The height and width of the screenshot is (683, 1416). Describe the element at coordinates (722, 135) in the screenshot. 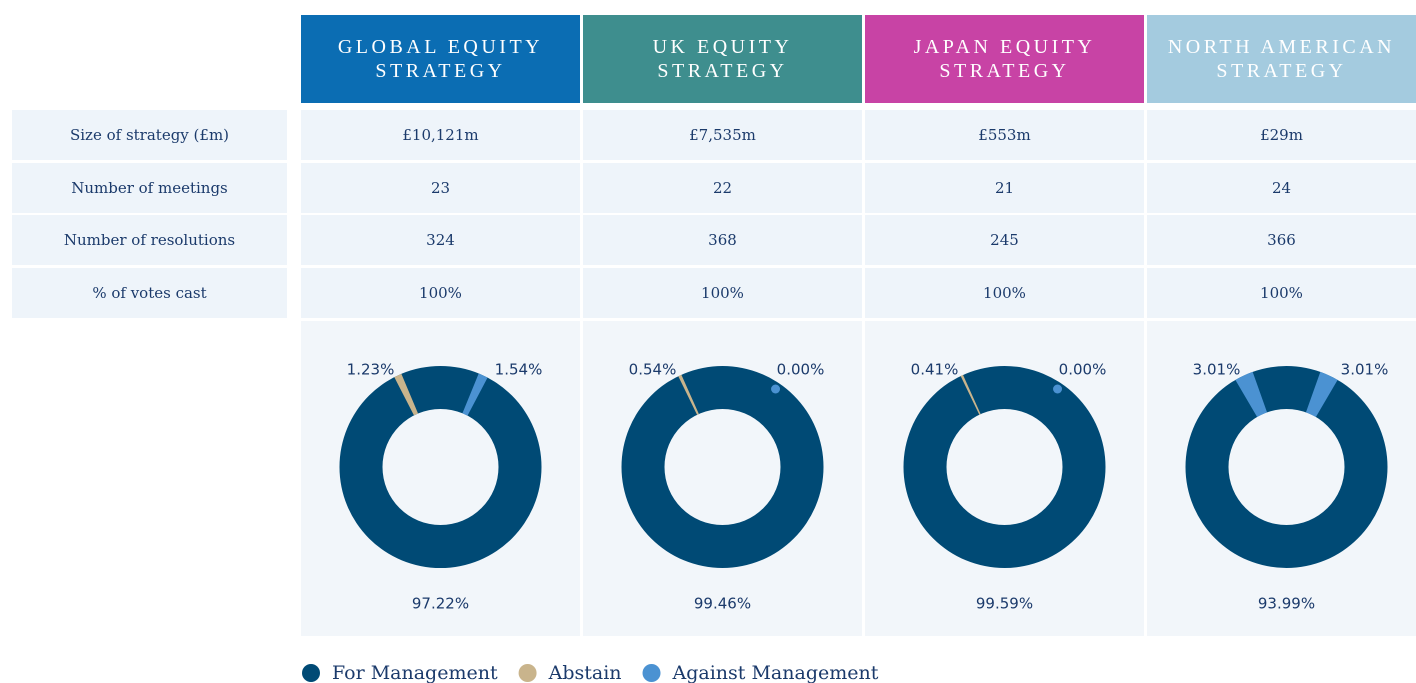

I see `cell-value: £7,535m` at that location.